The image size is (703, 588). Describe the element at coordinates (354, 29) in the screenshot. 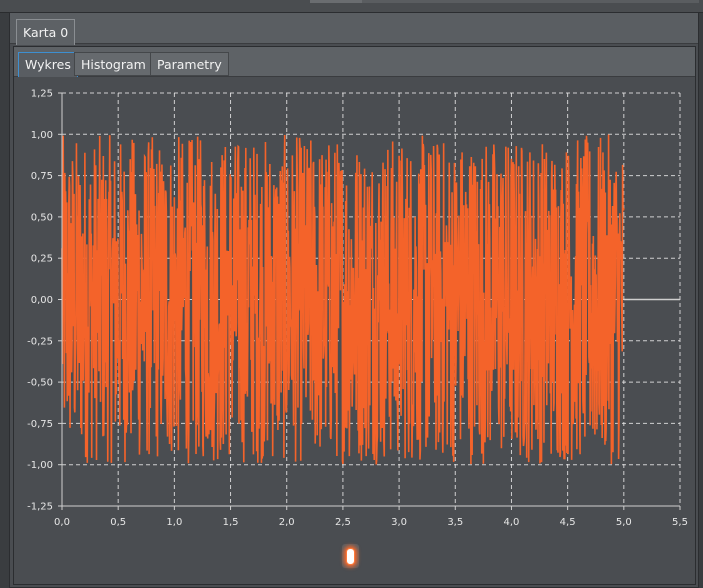

I see `outer-tab-bar: Karta 0` at that location.